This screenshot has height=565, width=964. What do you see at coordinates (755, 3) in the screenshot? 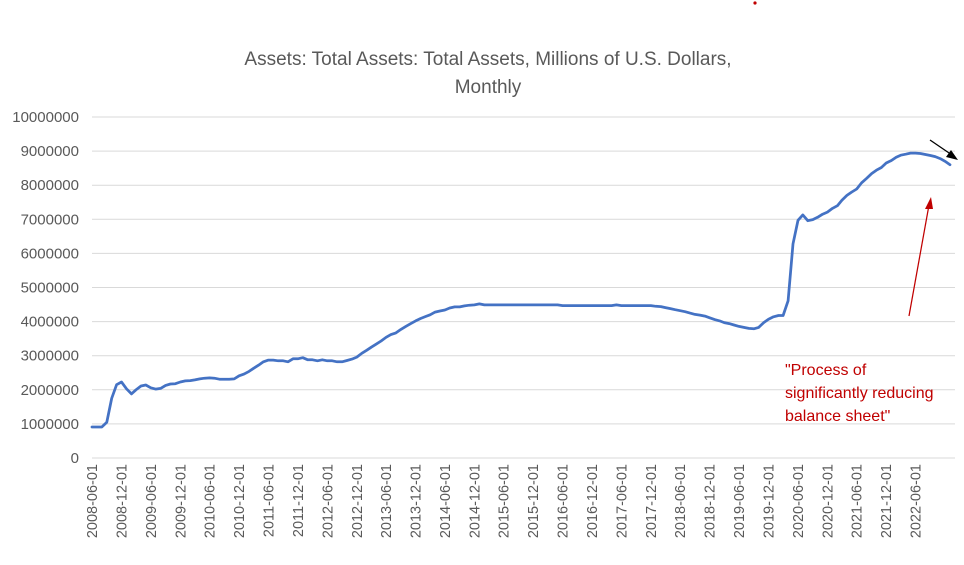
I see `stray-dot-mark` at bounding box center [755, 3].